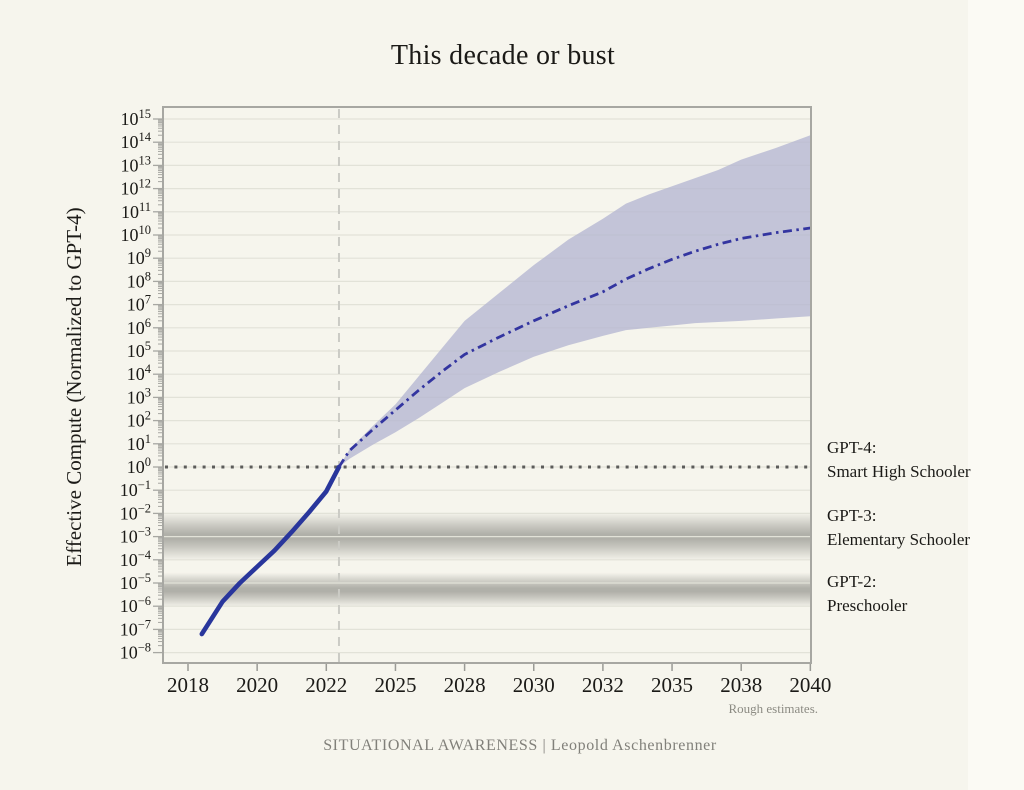  Describe the element at coordinates (135, 652) in the screenshot. I see `y-tick-label: 10⁻⁸` at that location.